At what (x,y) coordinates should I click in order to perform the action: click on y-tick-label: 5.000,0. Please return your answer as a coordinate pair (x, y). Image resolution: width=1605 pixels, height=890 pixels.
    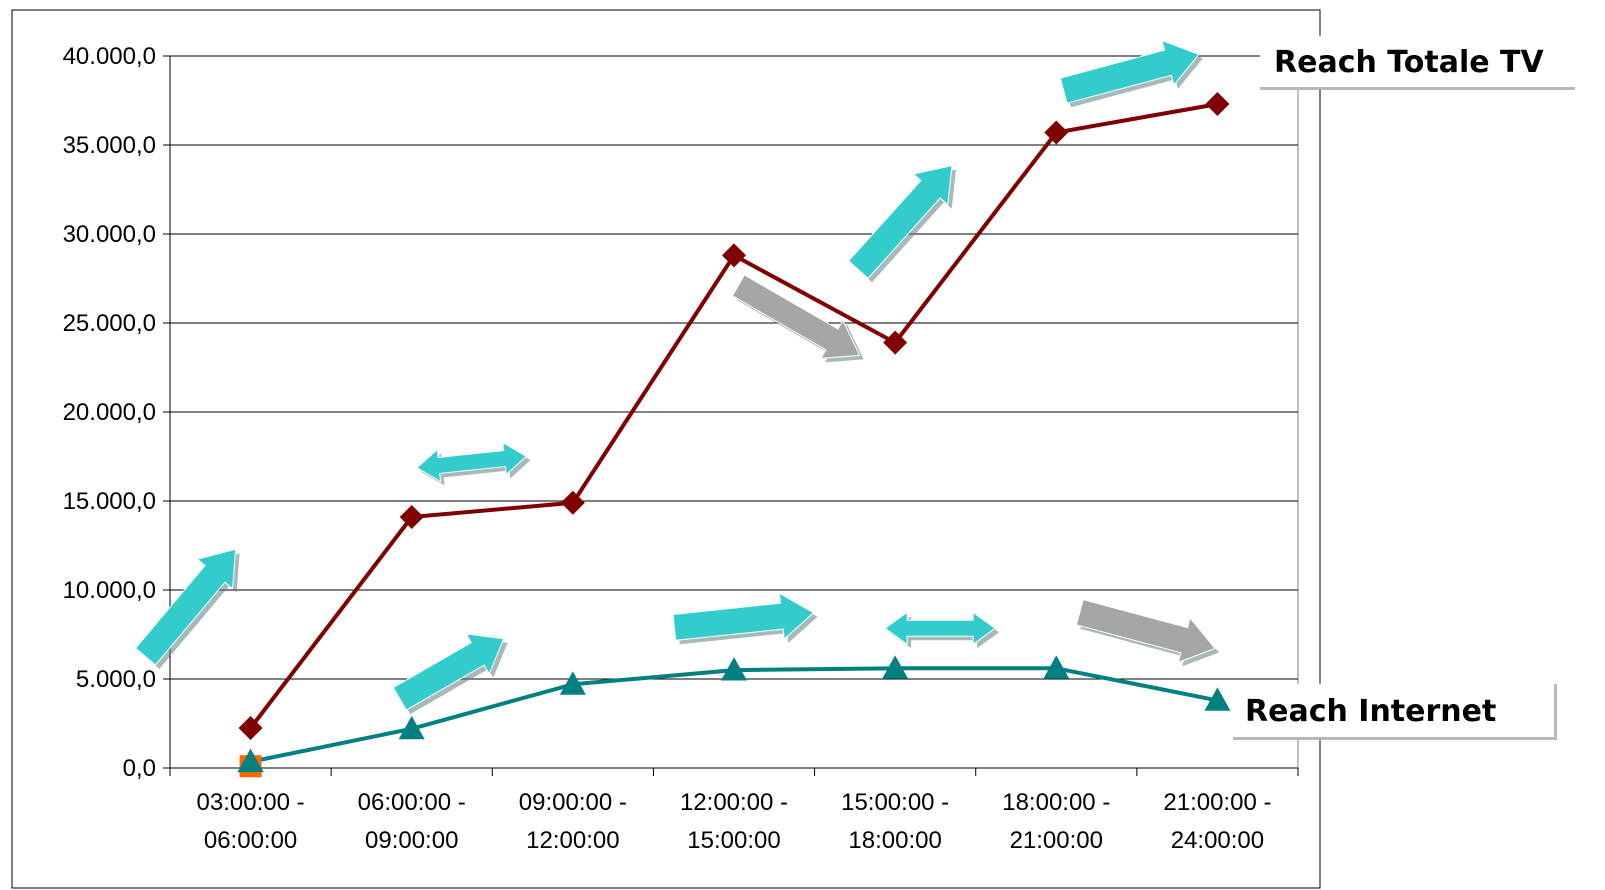
    Looking at the image, I should click on (116, 679).